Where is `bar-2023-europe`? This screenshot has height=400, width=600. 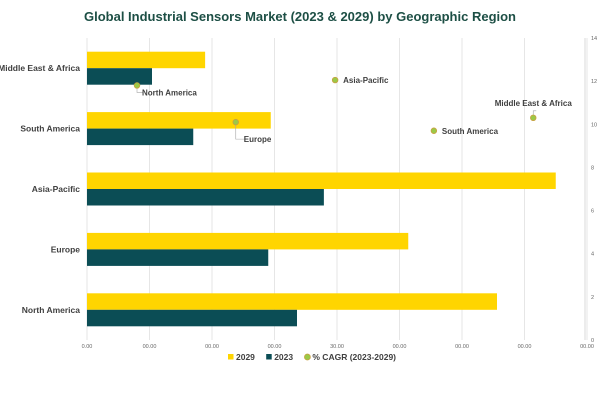
bar-2023-europe is located at coordinates (178, 257).